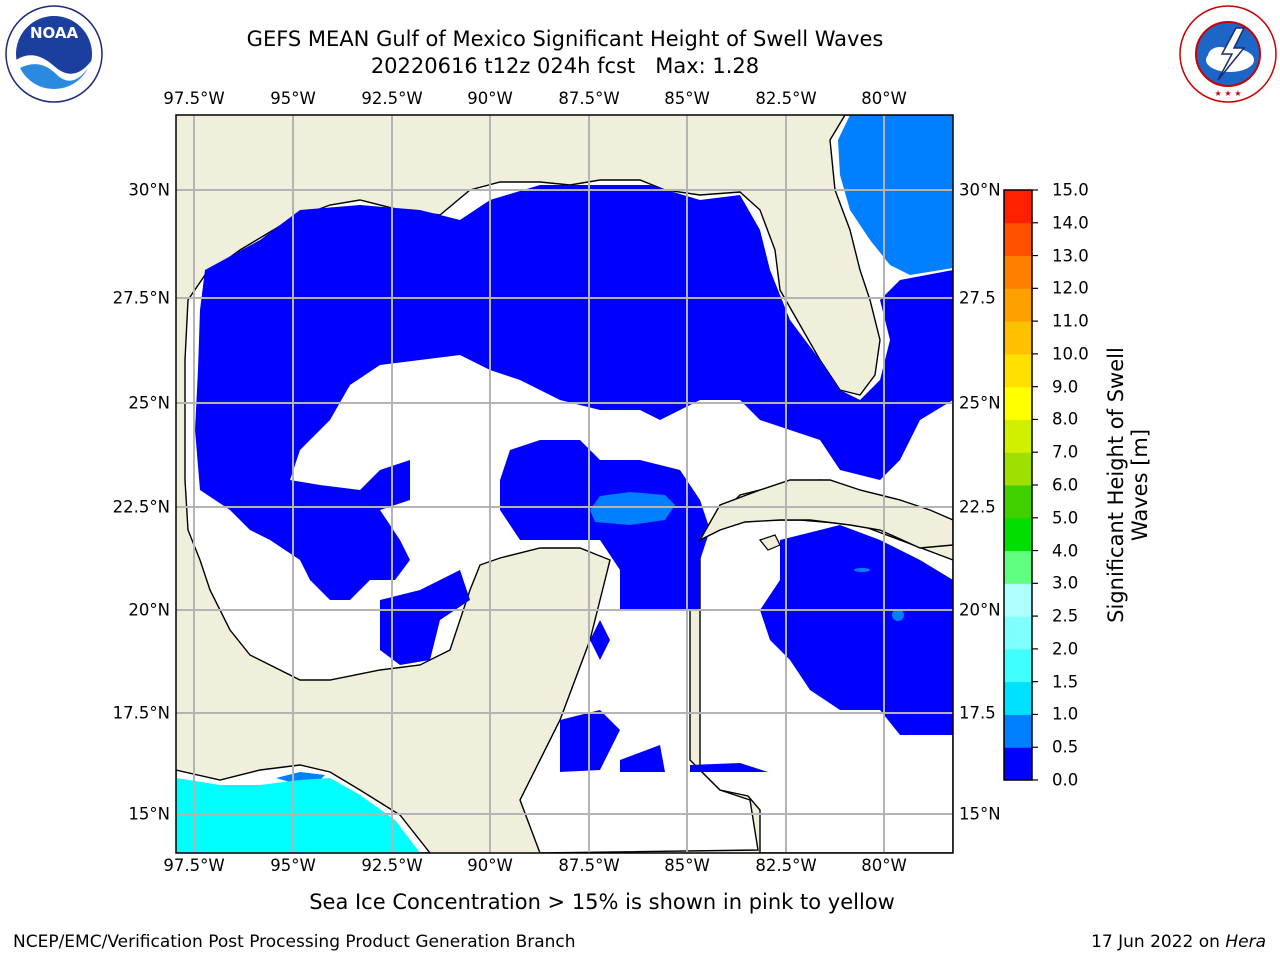 This screenshot has width=1280, height=960. What do you see at coordinates (392, 865) in the screenshot?
I see `lon-label-bottom: 92.5°W` at bounding box center [392, 865].